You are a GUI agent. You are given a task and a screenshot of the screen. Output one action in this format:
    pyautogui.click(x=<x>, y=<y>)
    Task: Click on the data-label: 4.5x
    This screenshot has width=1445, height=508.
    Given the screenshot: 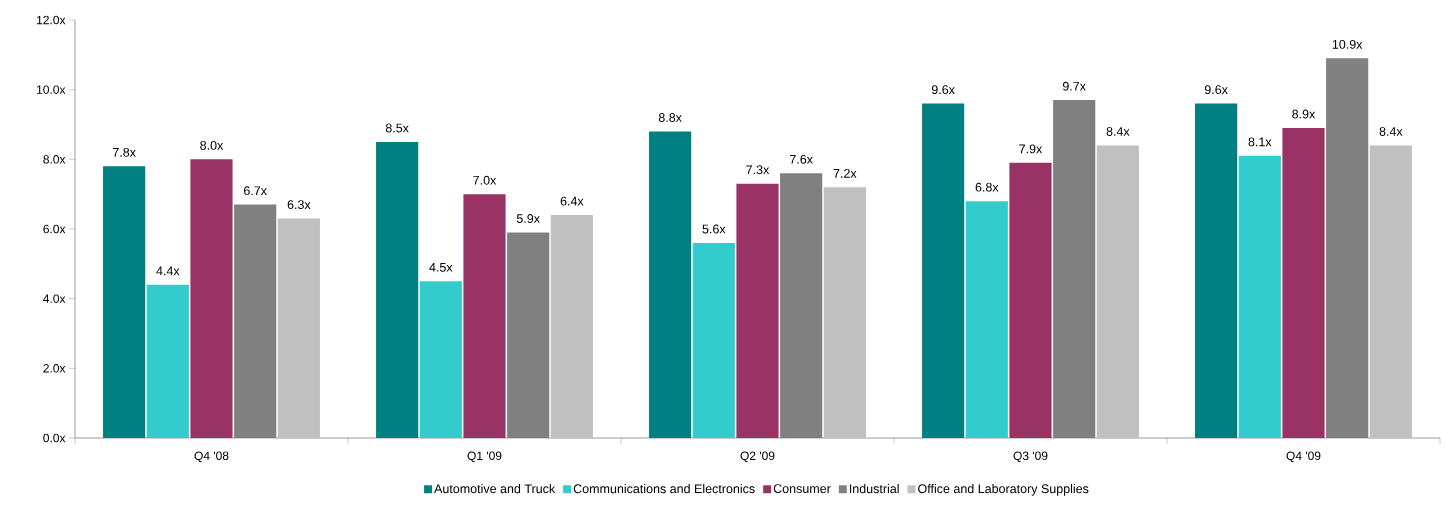 What is the action you would take?
    pyautogui.click(x=441, y=267)
    